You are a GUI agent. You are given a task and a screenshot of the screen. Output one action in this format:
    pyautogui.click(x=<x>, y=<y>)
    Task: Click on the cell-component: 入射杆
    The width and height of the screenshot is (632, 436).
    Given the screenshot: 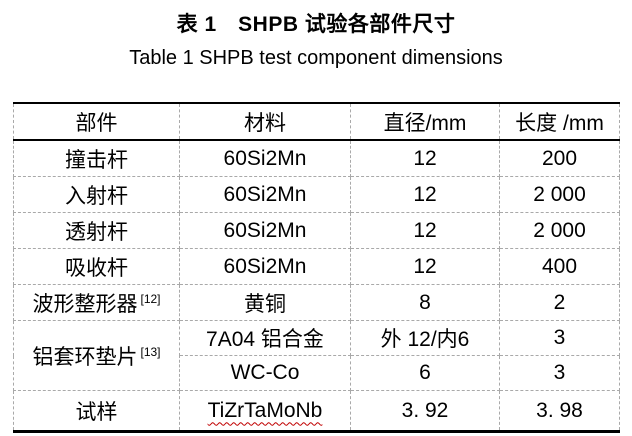 What is the action you would take?
    pyautogui.click(x=96, y=194)
    